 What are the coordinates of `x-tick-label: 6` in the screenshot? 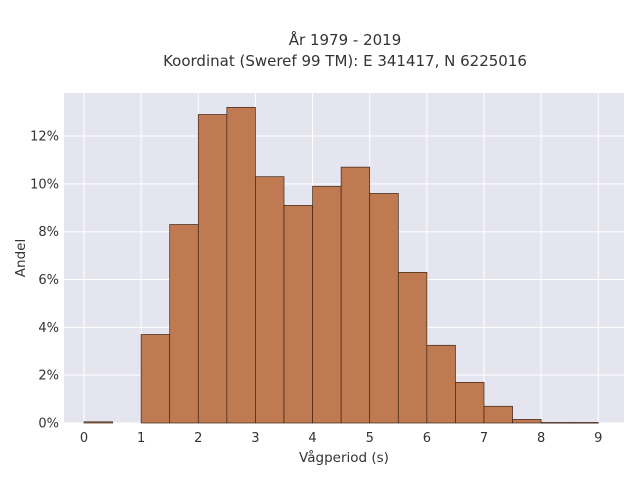 It's located at (427, 438).